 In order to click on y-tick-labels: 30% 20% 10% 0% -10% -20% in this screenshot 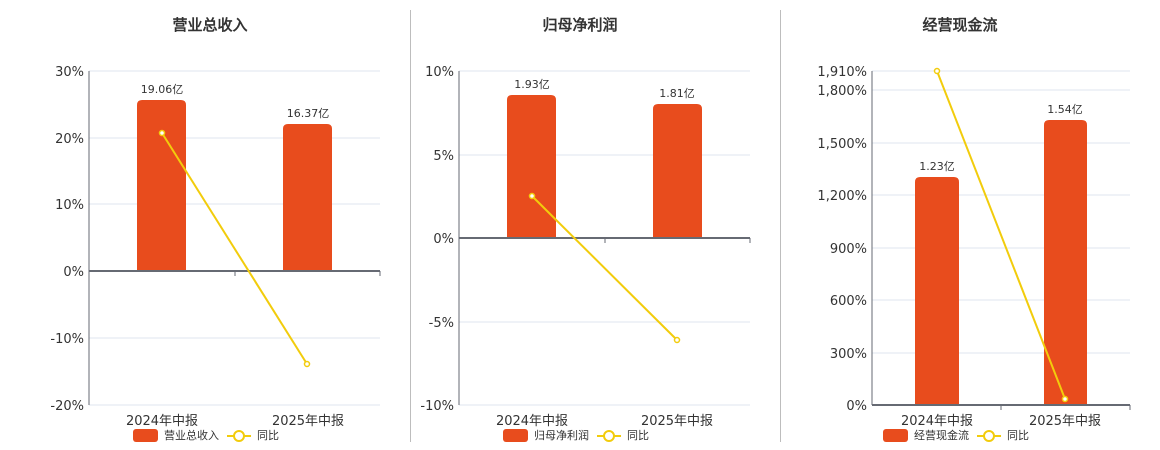, I will do `click(67, 239)`.